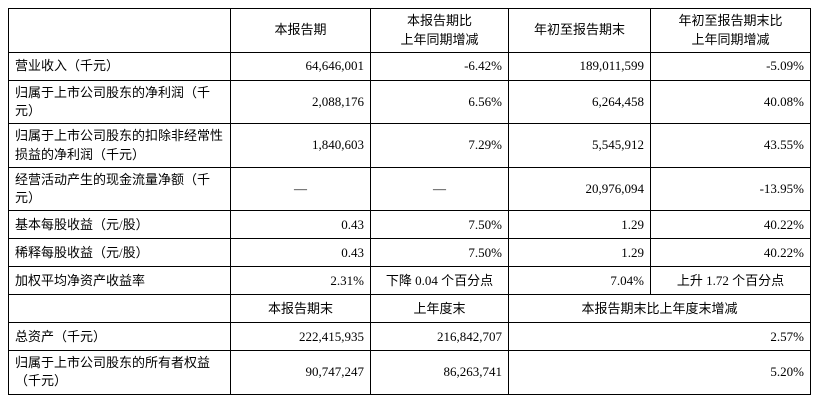 The height and width of the screenshot is (408, 813). I want to click on cell-value: 5,545,912, so click(579, 145).